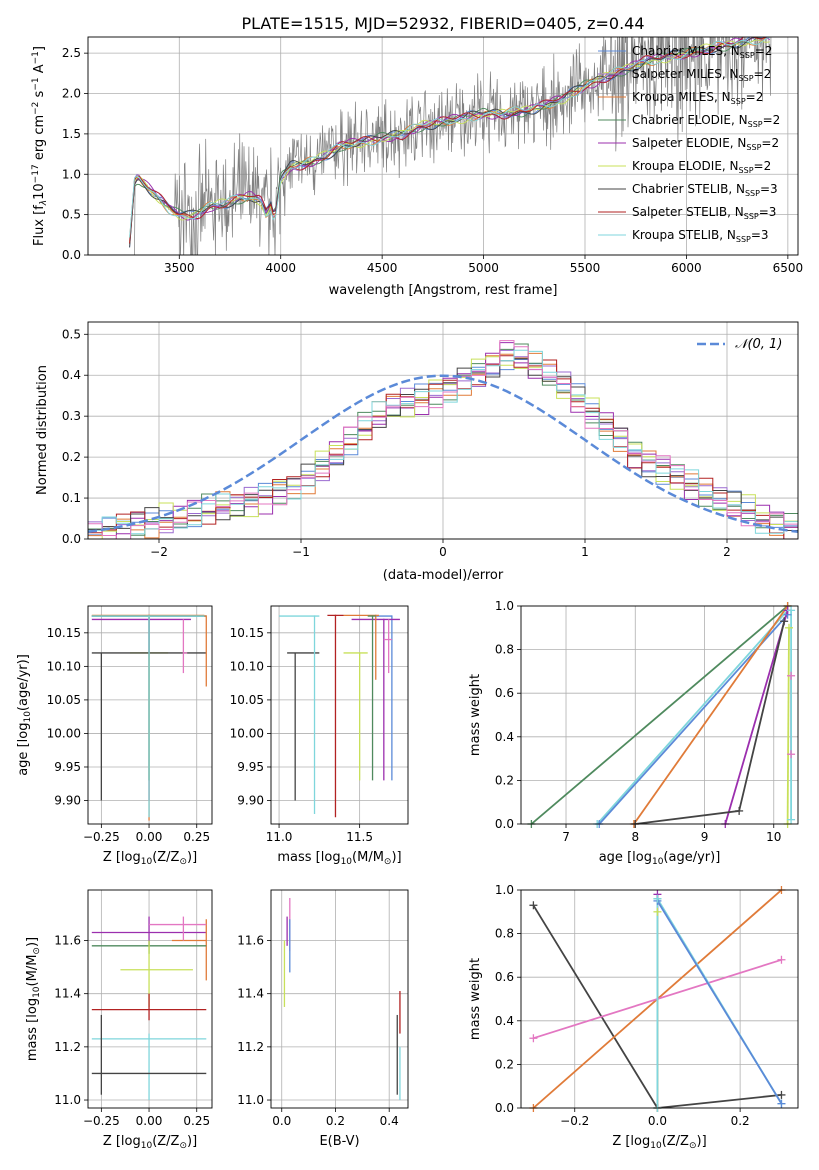  Describe the element at coordinates (335, 1121) in the screenshot. I see `mass-vs-ebv-xtick-label: 0.2` at that location.